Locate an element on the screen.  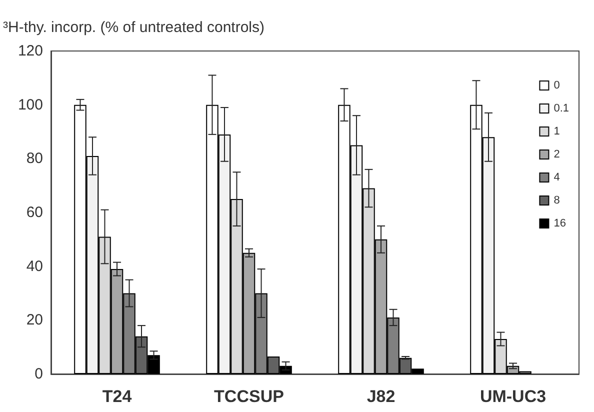
legend-label: 0 is located at coordinates (557, 86).